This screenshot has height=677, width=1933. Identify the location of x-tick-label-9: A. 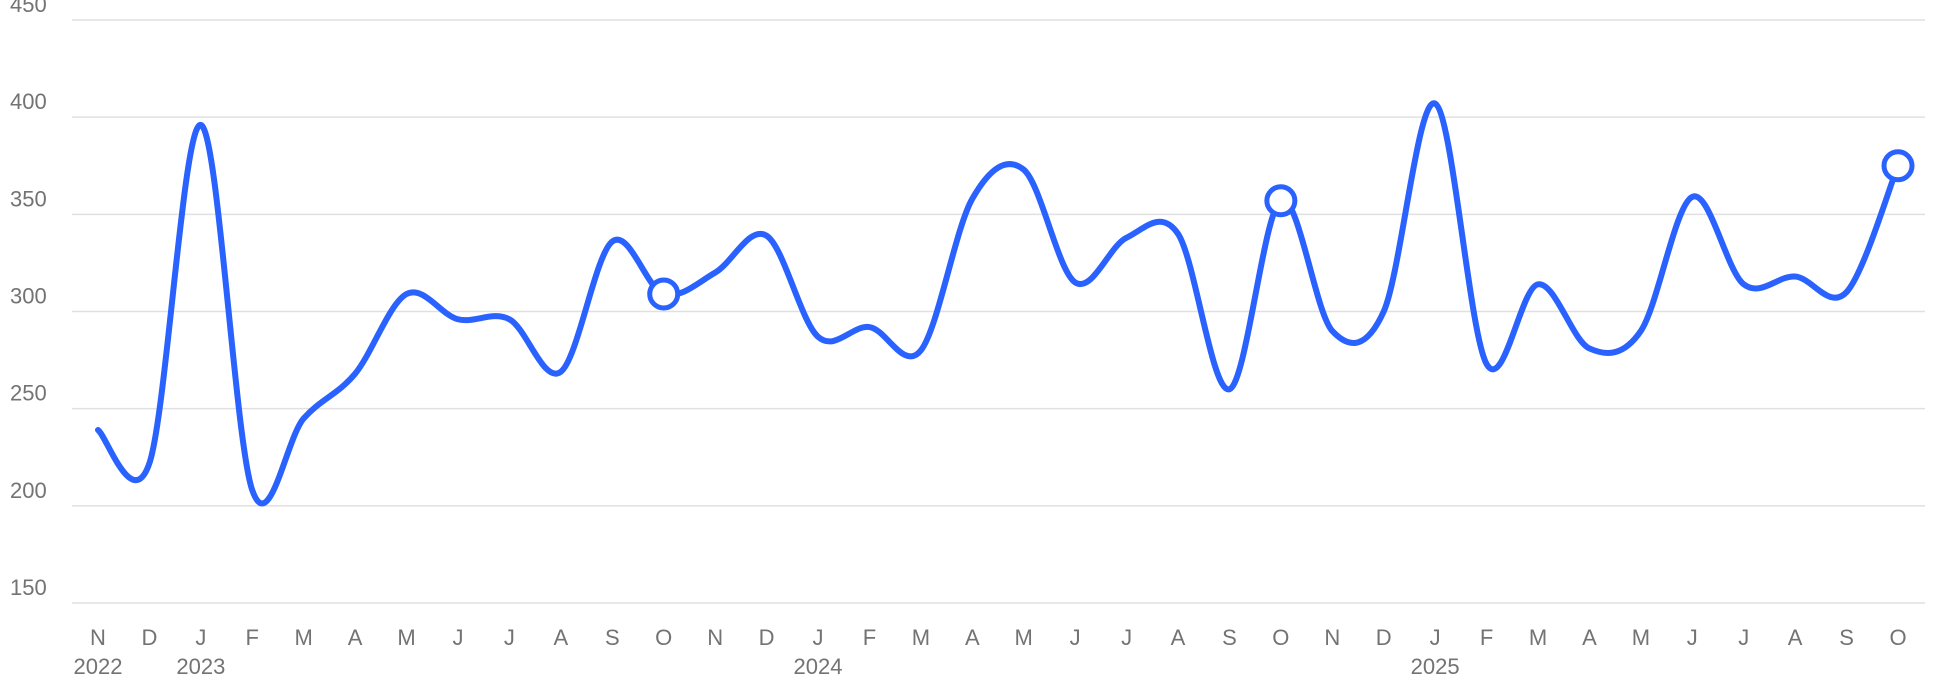
(561, 637).